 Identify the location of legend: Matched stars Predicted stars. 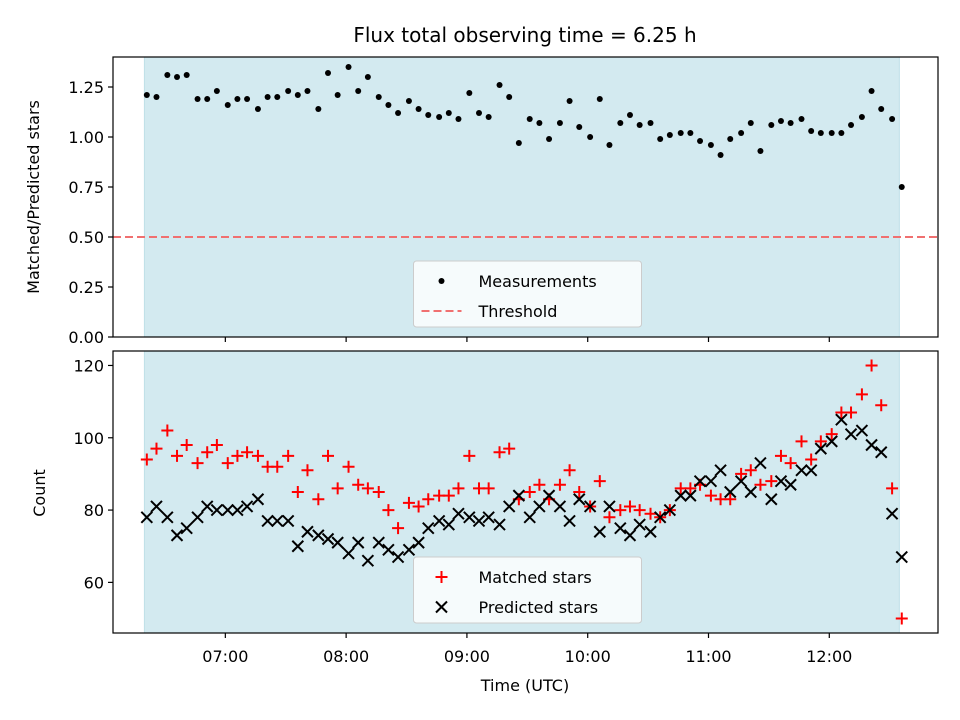
(527, 590).